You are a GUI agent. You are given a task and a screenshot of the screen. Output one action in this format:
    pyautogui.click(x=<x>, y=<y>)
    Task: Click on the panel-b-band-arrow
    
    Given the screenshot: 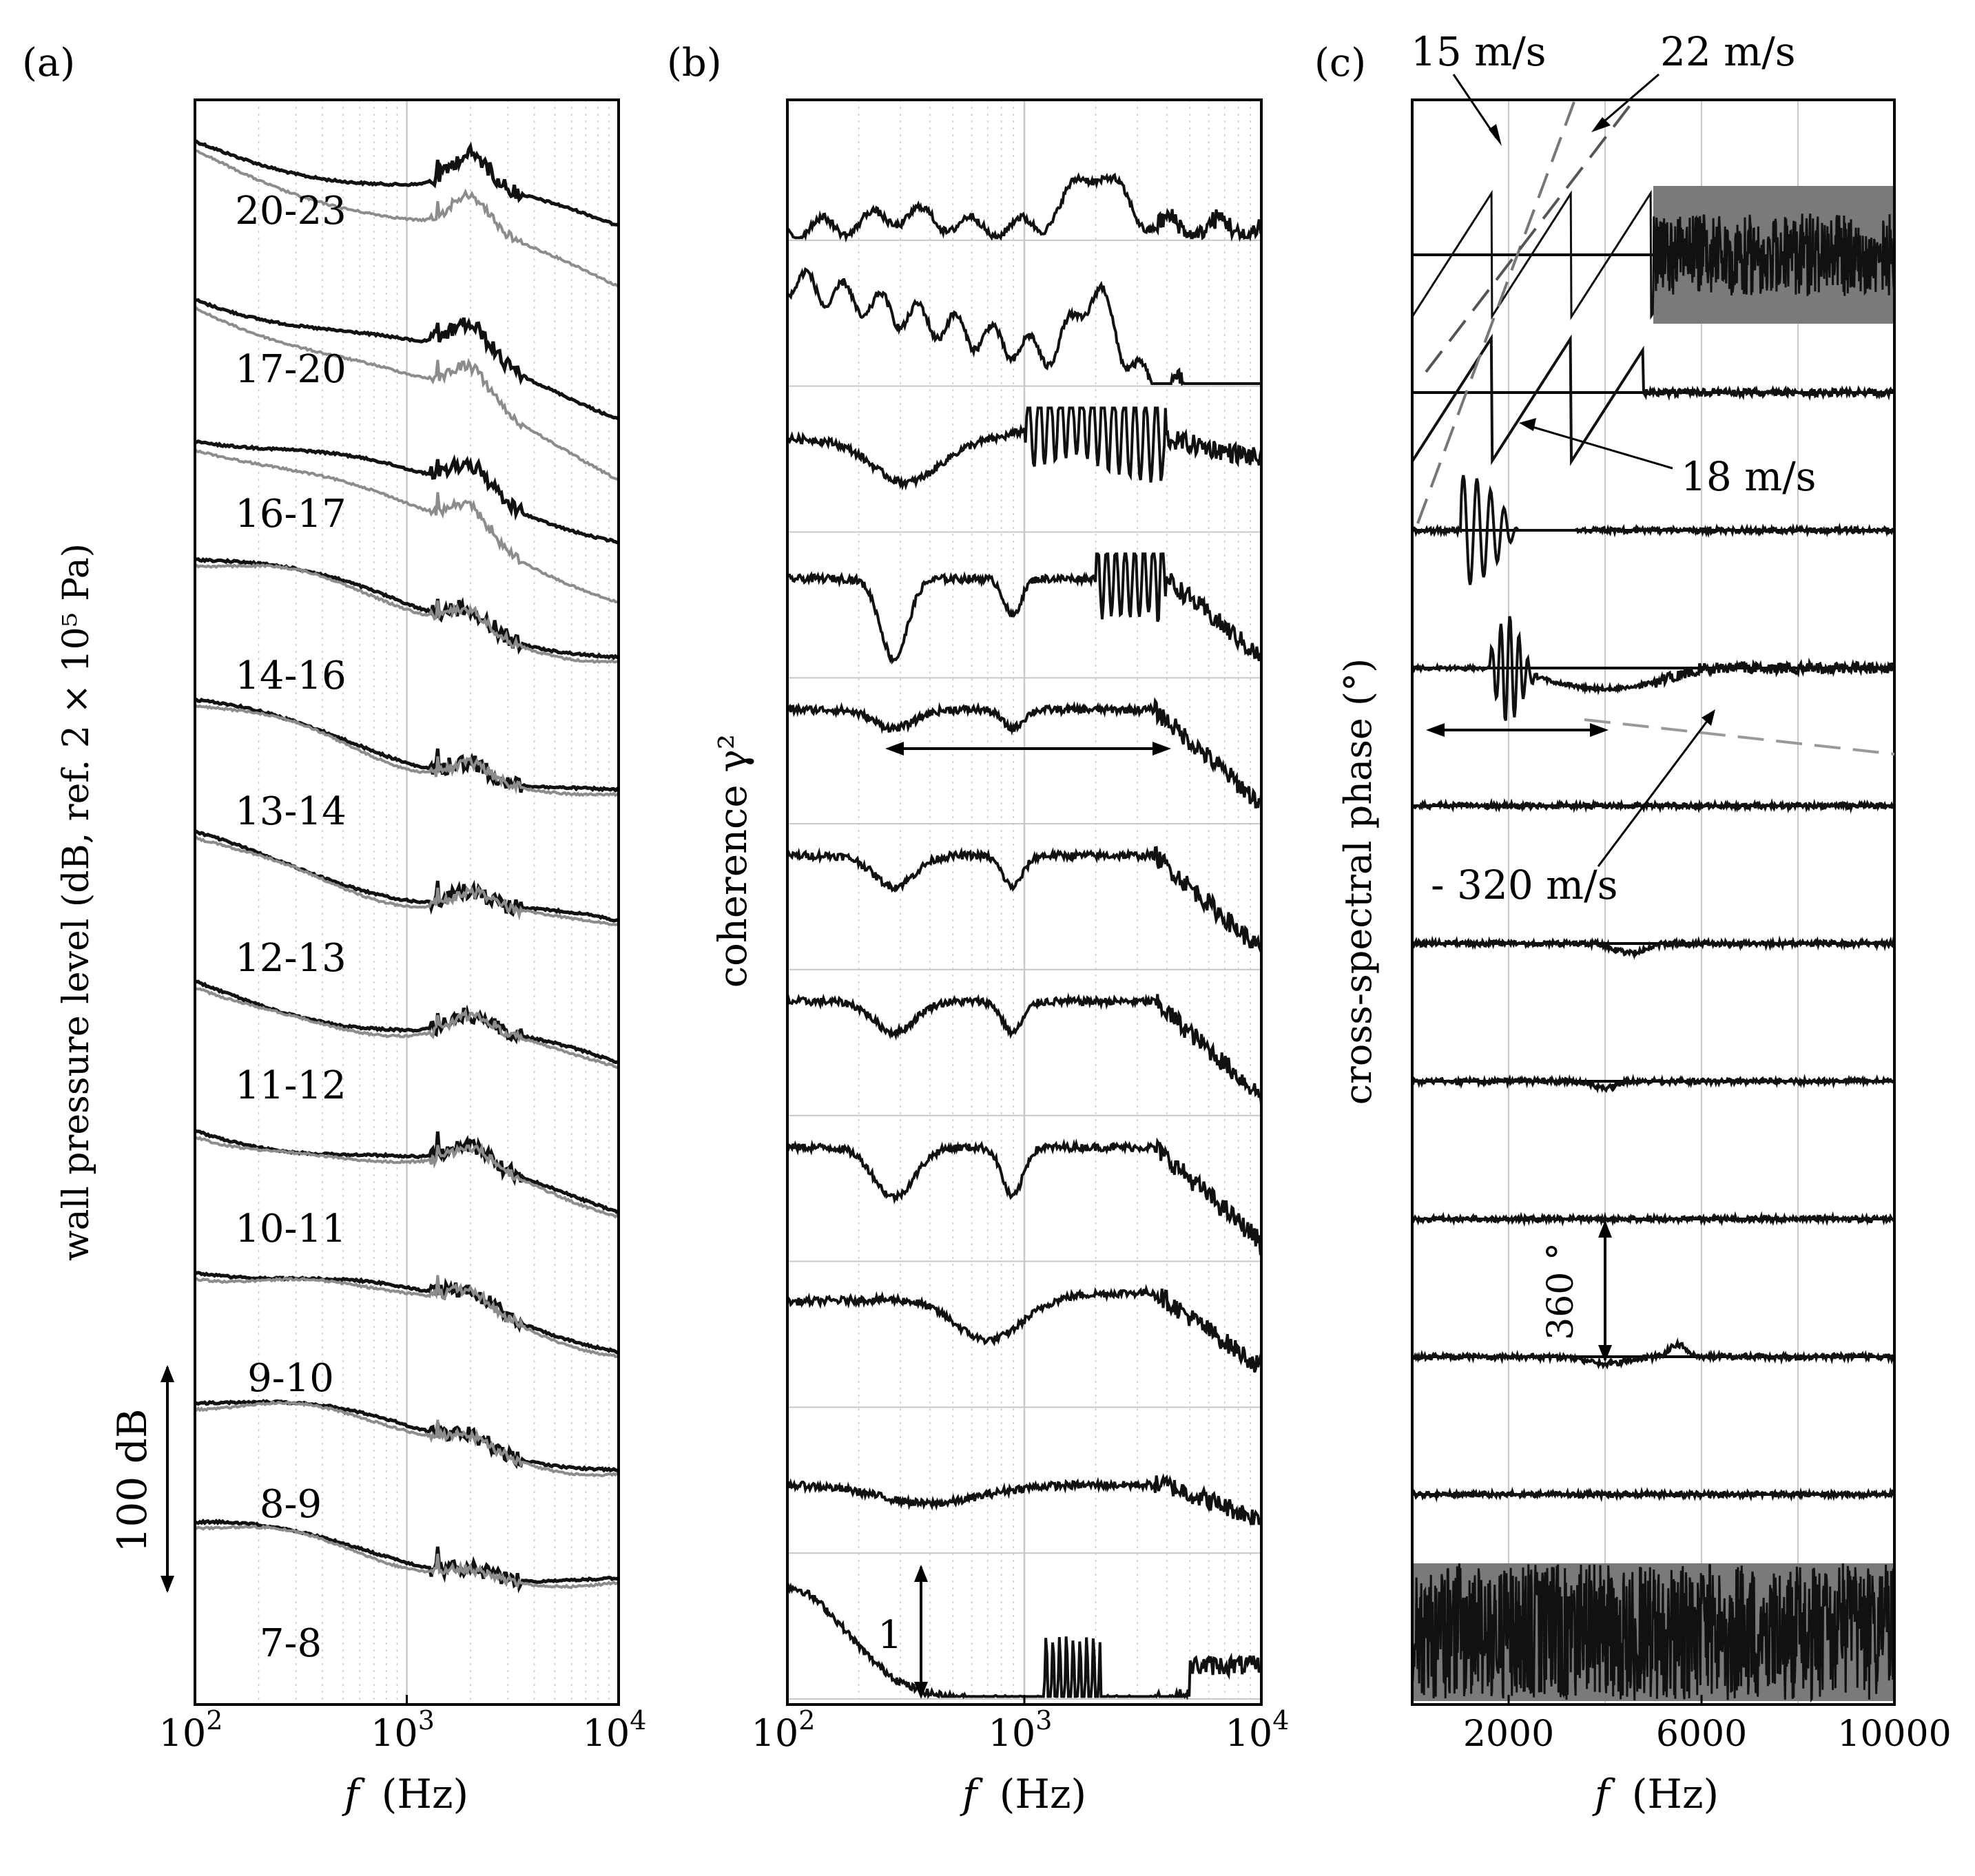 What is the action you would take?
    pyautogui.click(x=1028, y=749)
    